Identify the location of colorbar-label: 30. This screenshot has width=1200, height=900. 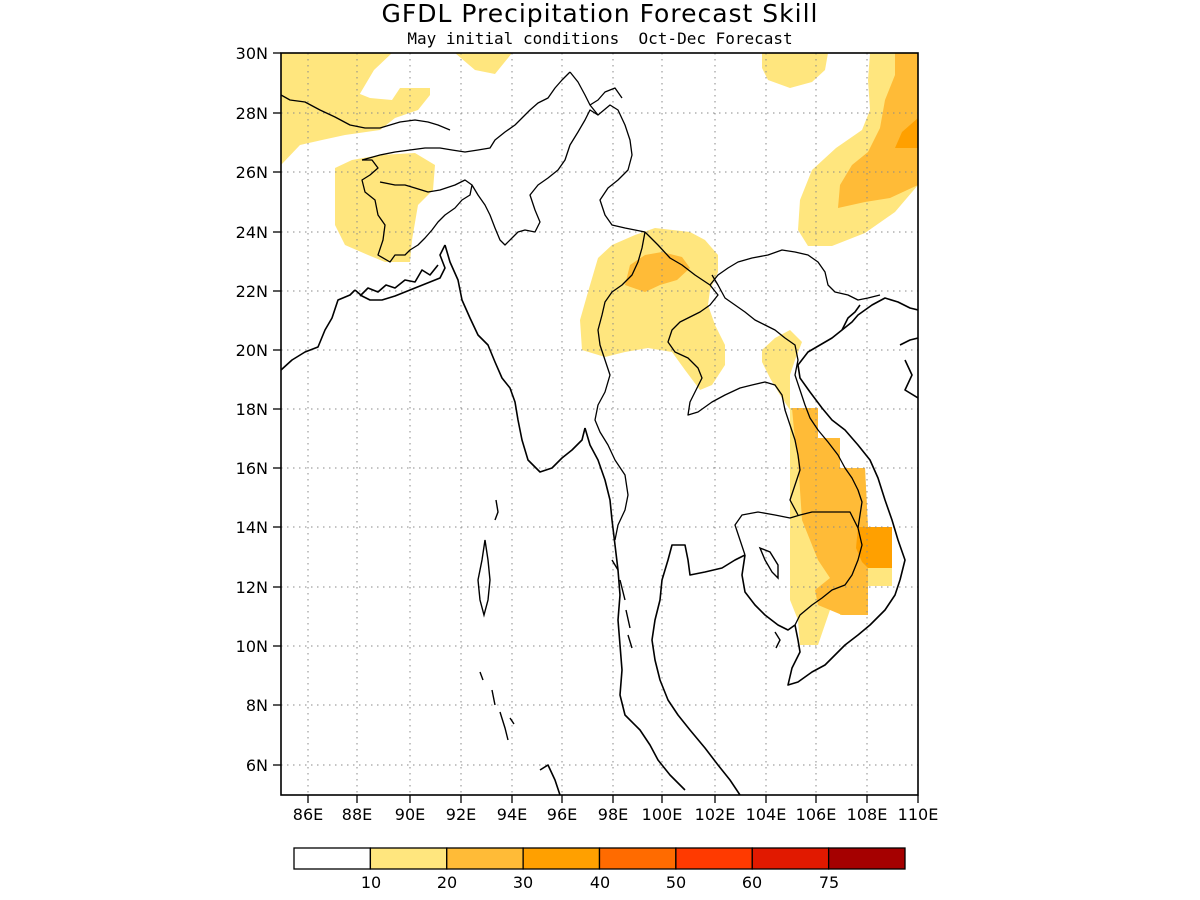
(523, 882).